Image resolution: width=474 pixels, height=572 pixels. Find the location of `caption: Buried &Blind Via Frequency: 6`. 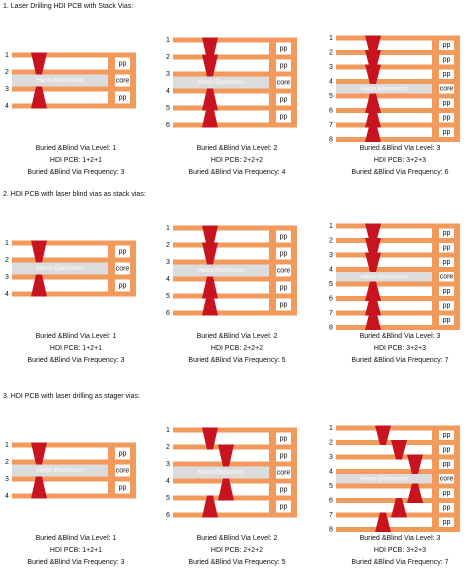

caption: Buried &Blind Via Frequency: 6 is located at coordinates (399, 172).